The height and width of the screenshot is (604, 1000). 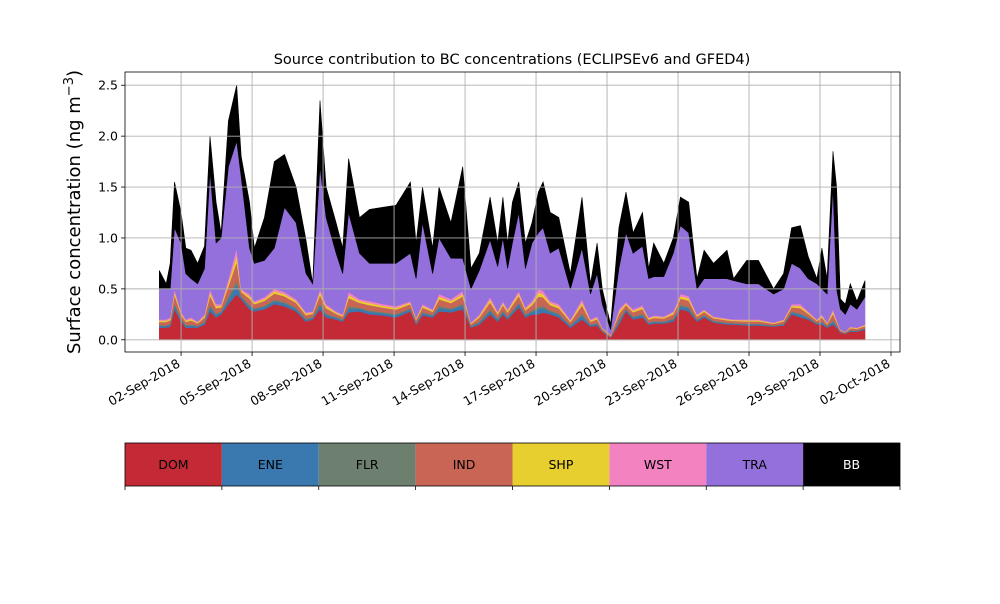 I want to click on y-axis-label-main: Surface concentration (ng m, so click(x=74, y=225).